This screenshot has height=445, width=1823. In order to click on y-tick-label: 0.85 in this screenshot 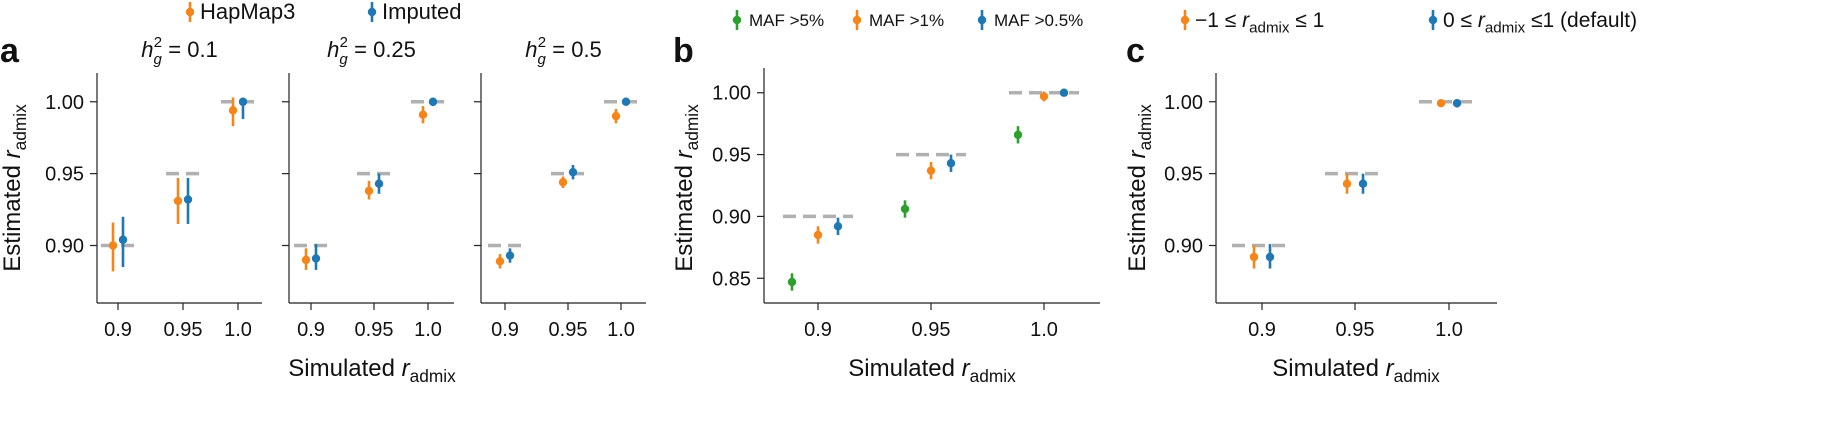, I will do `click(731, 279)`.